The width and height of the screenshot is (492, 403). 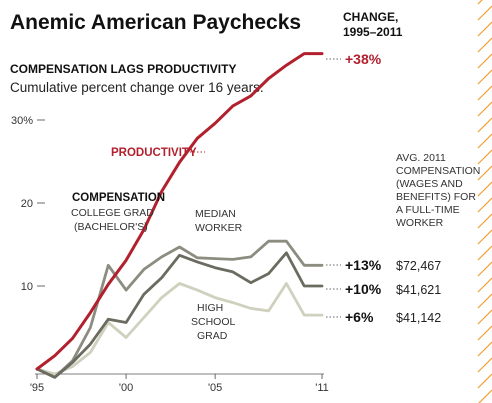 What do you see at coordinates (154, 153) in the screenshot?
I see `series-label-productivity: PRODUCTIVITY` at bounding box center [154, 153].